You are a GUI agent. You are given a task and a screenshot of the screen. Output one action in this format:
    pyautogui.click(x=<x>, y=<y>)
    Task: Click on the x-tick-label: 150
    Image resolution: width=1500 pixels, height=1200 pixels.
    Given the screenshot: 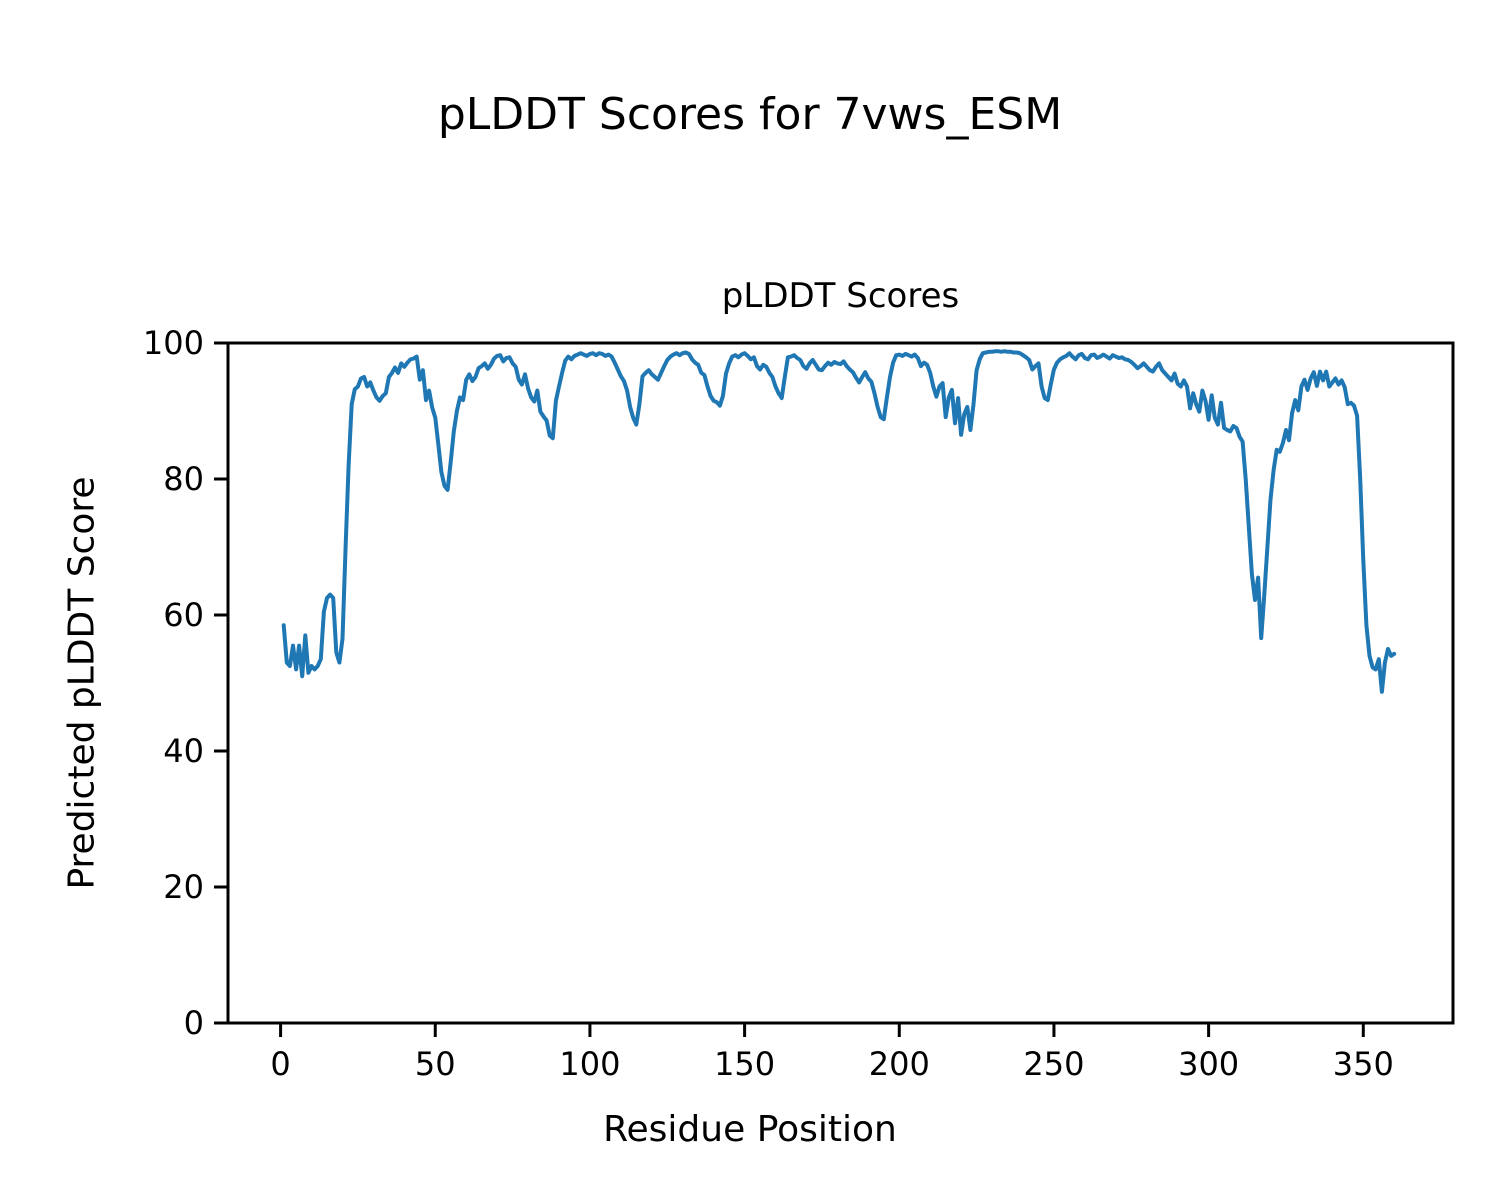 What is the action you would take?
    pyautogui.click(x=744, y=1064)
    